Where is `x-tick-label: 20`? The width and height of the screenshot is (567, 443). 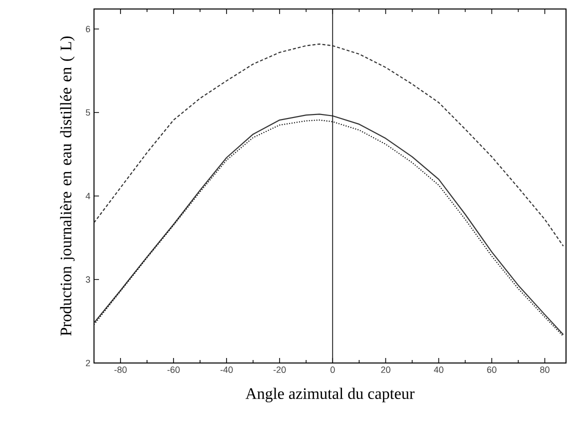 x-tick-label: 20 is located at coordinates (385, 369).